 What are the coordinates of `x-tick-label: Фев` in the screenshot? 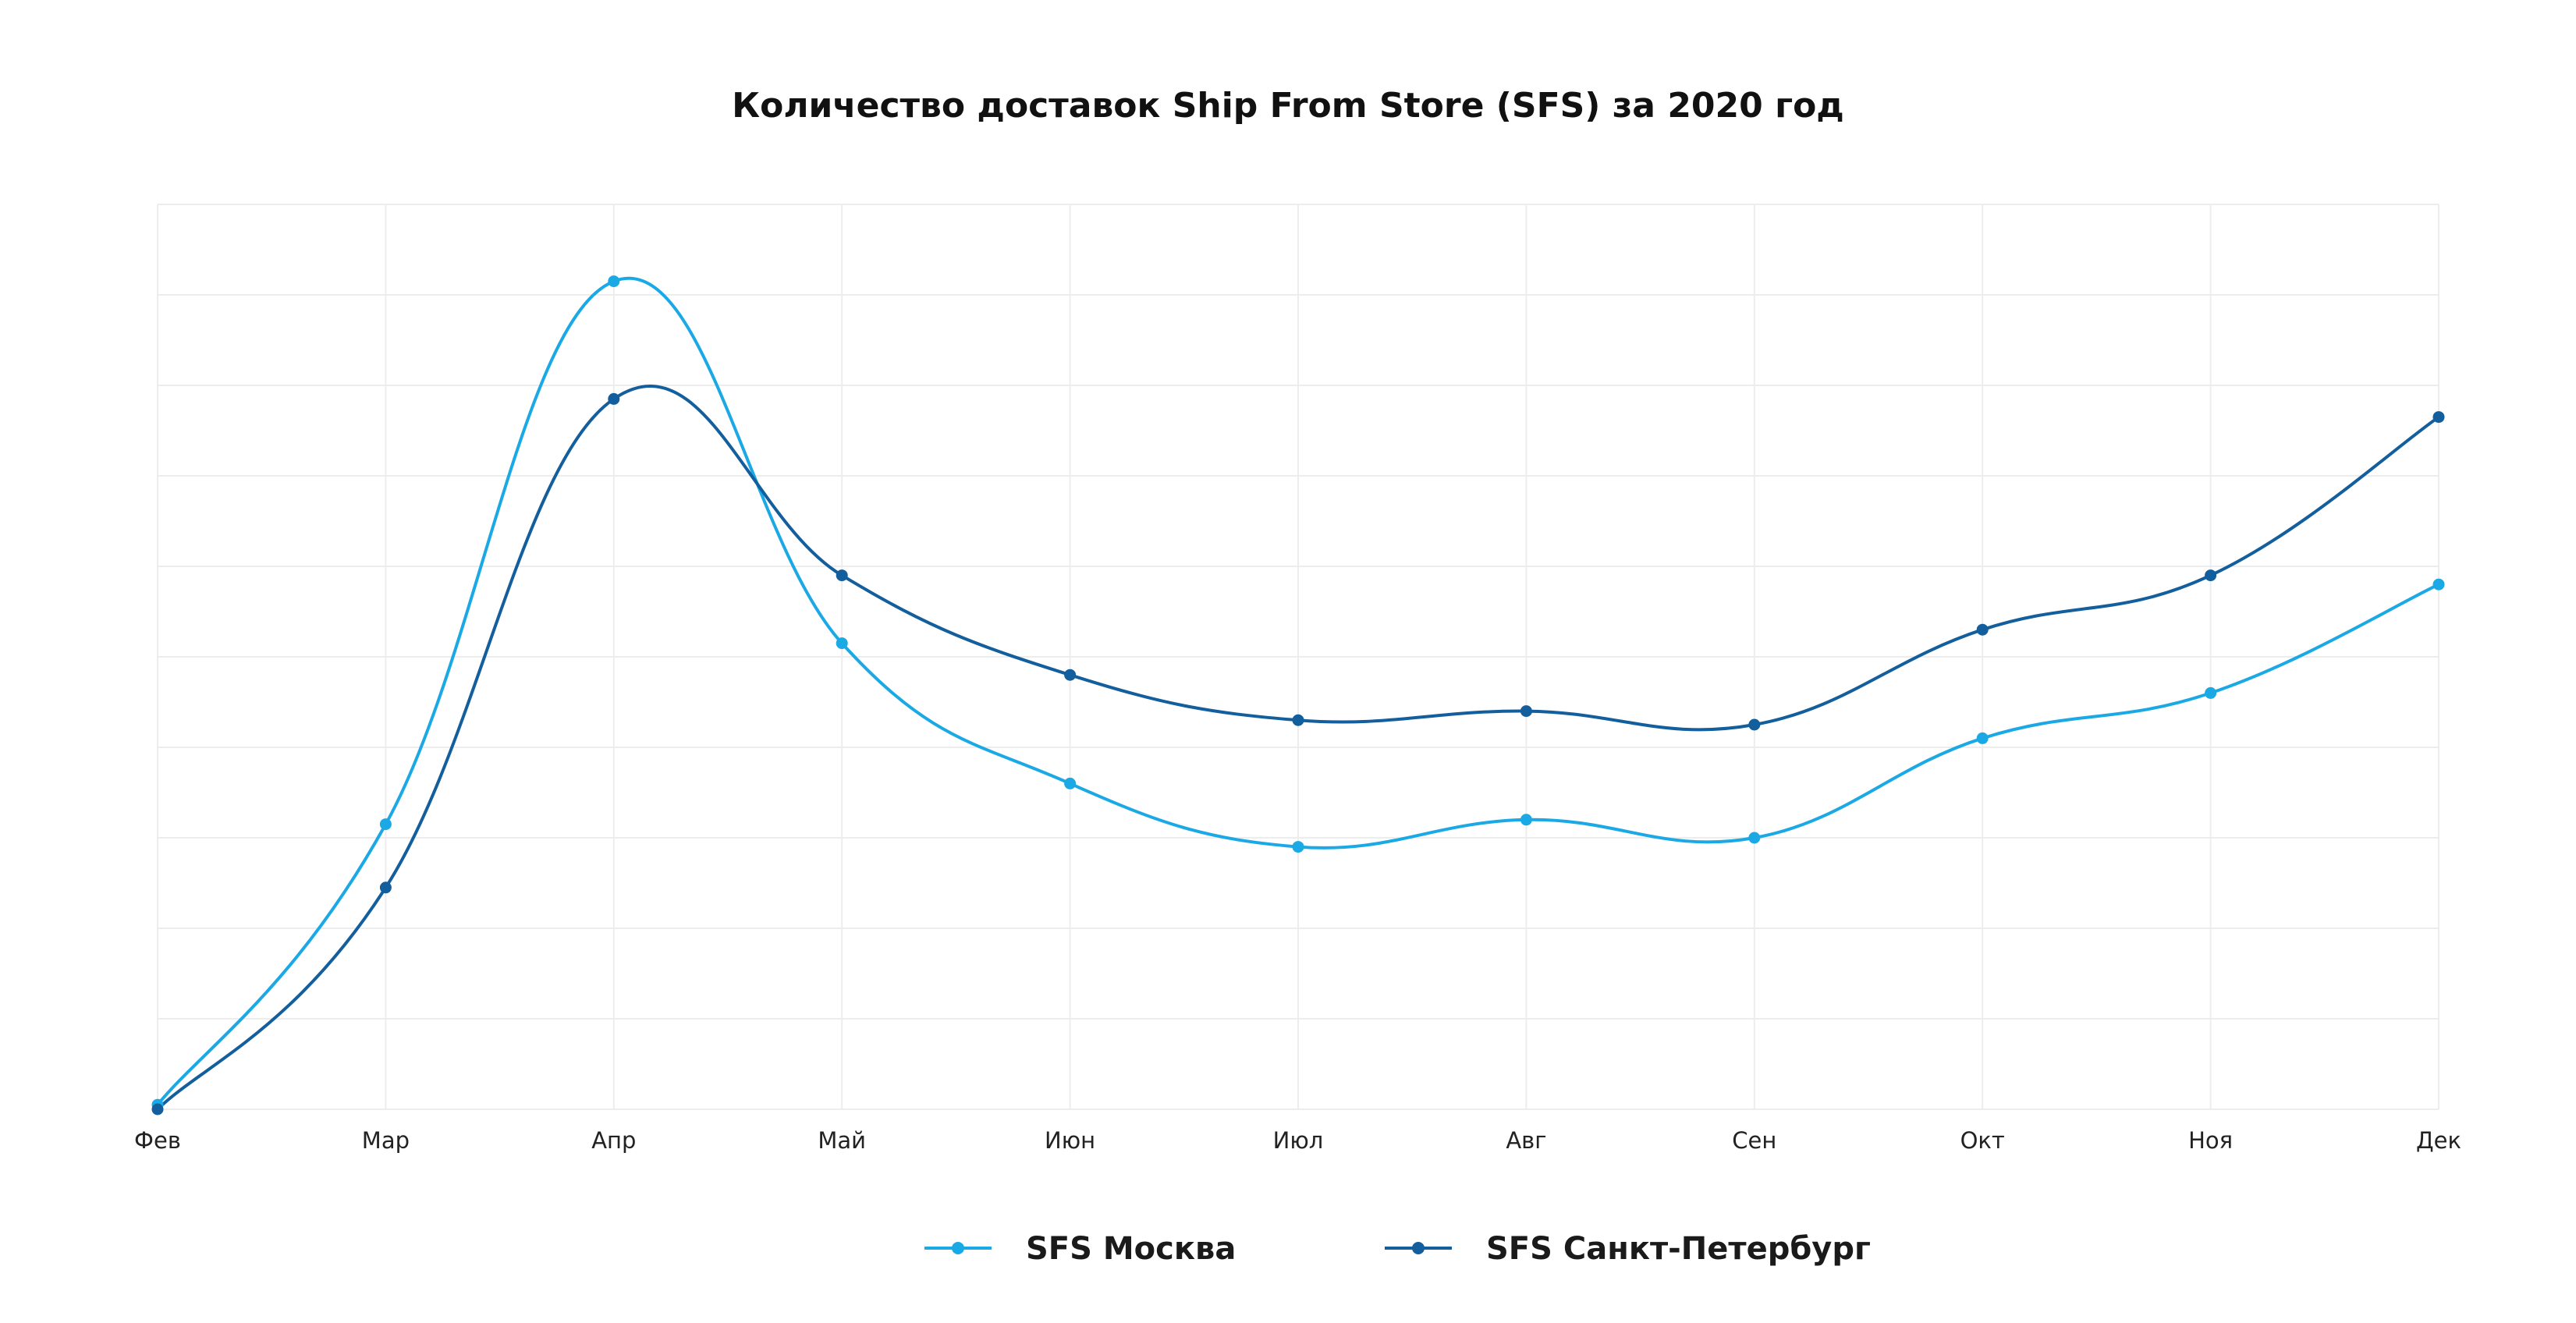 It's located at (157, 1140).